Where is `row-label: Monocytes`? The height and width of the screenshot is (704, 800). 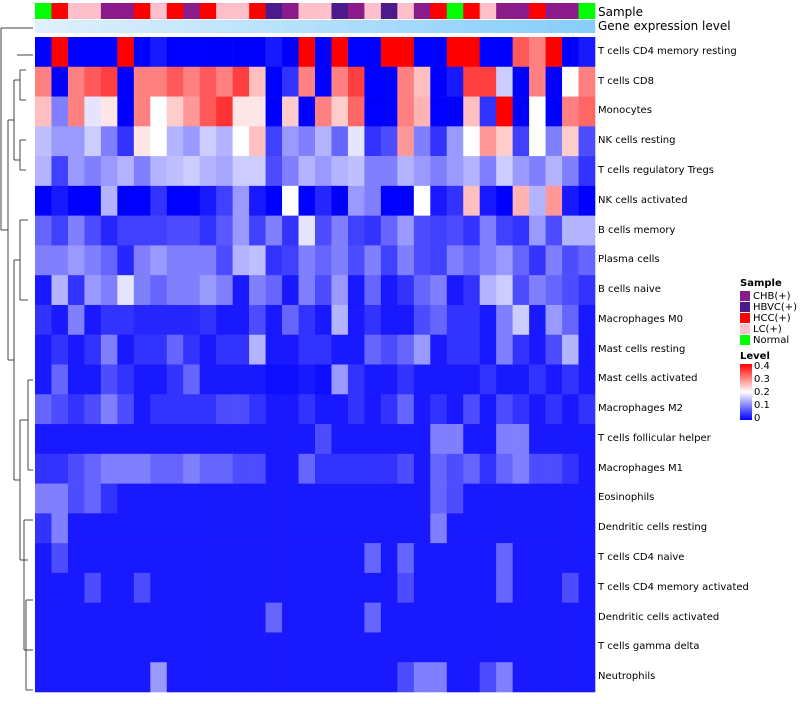
row-label: Monocytes is located at coordinates (625, 111).